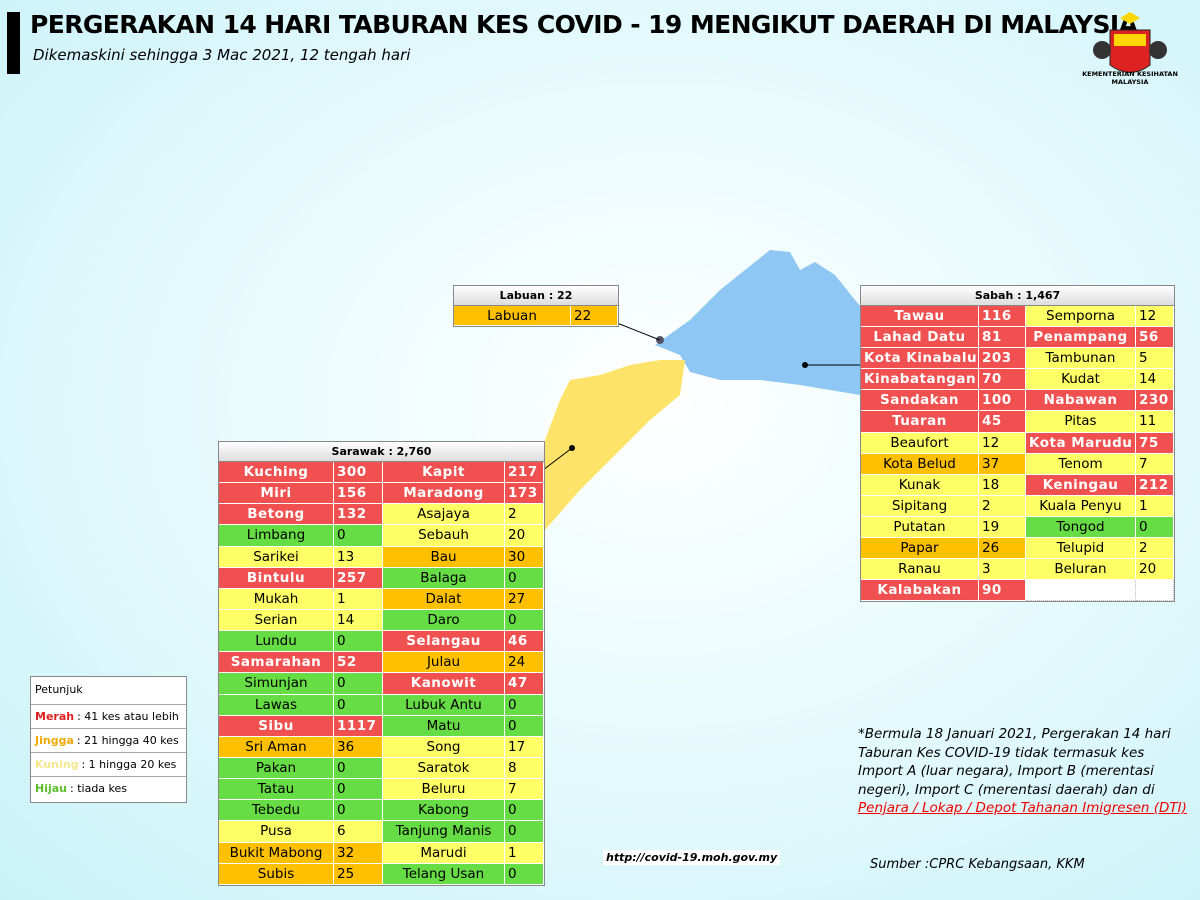  Describe the element at coordinates (1002, 422) in the screenshot. I see `case-count: 45` at that location.